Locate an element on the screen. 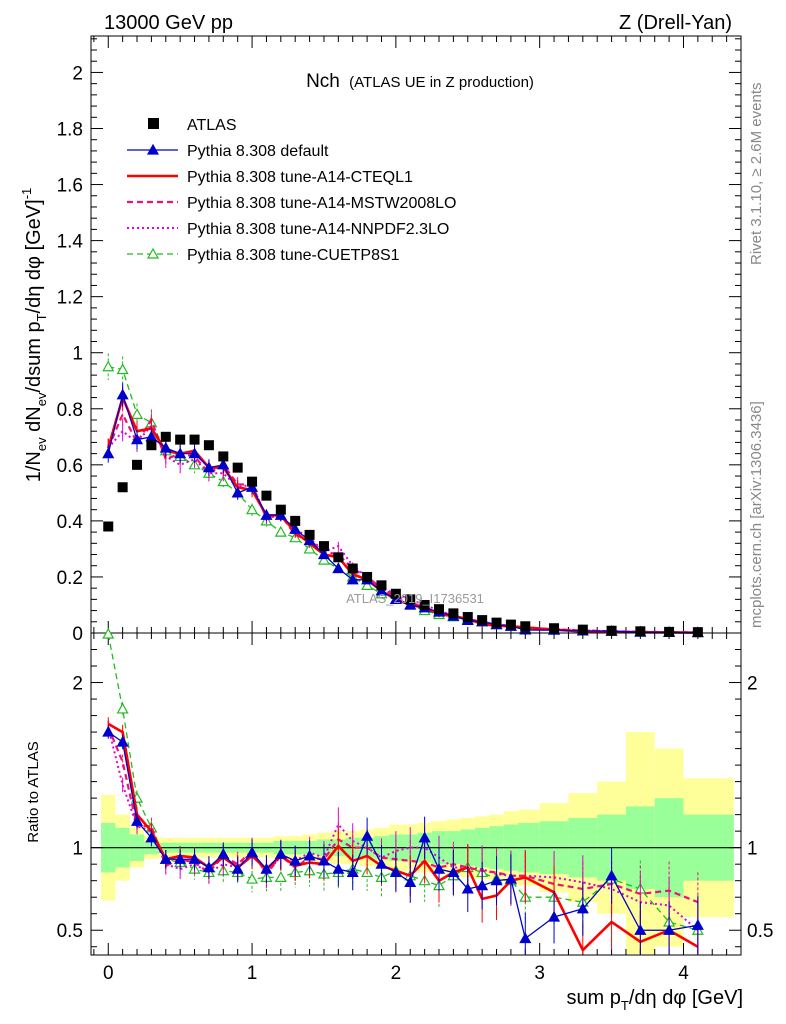 The image size is (786, 1024). legend-label-CTEQL1: Pythia 8.308 tune-A14-CTEQL1 is located at coordinates (300, 177).